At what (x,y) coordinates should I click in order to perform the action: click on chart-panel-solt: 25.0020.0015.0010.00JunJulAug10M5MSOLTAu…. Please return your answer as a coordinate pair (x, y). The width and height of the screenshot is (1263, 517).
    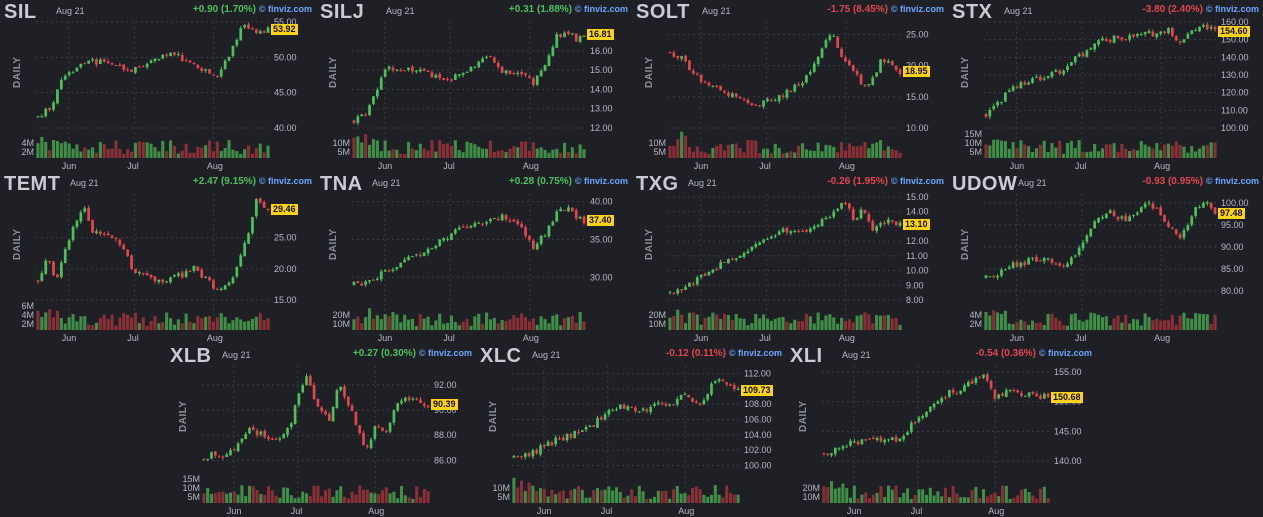
    Looking at the image, I should click on (790, 86).